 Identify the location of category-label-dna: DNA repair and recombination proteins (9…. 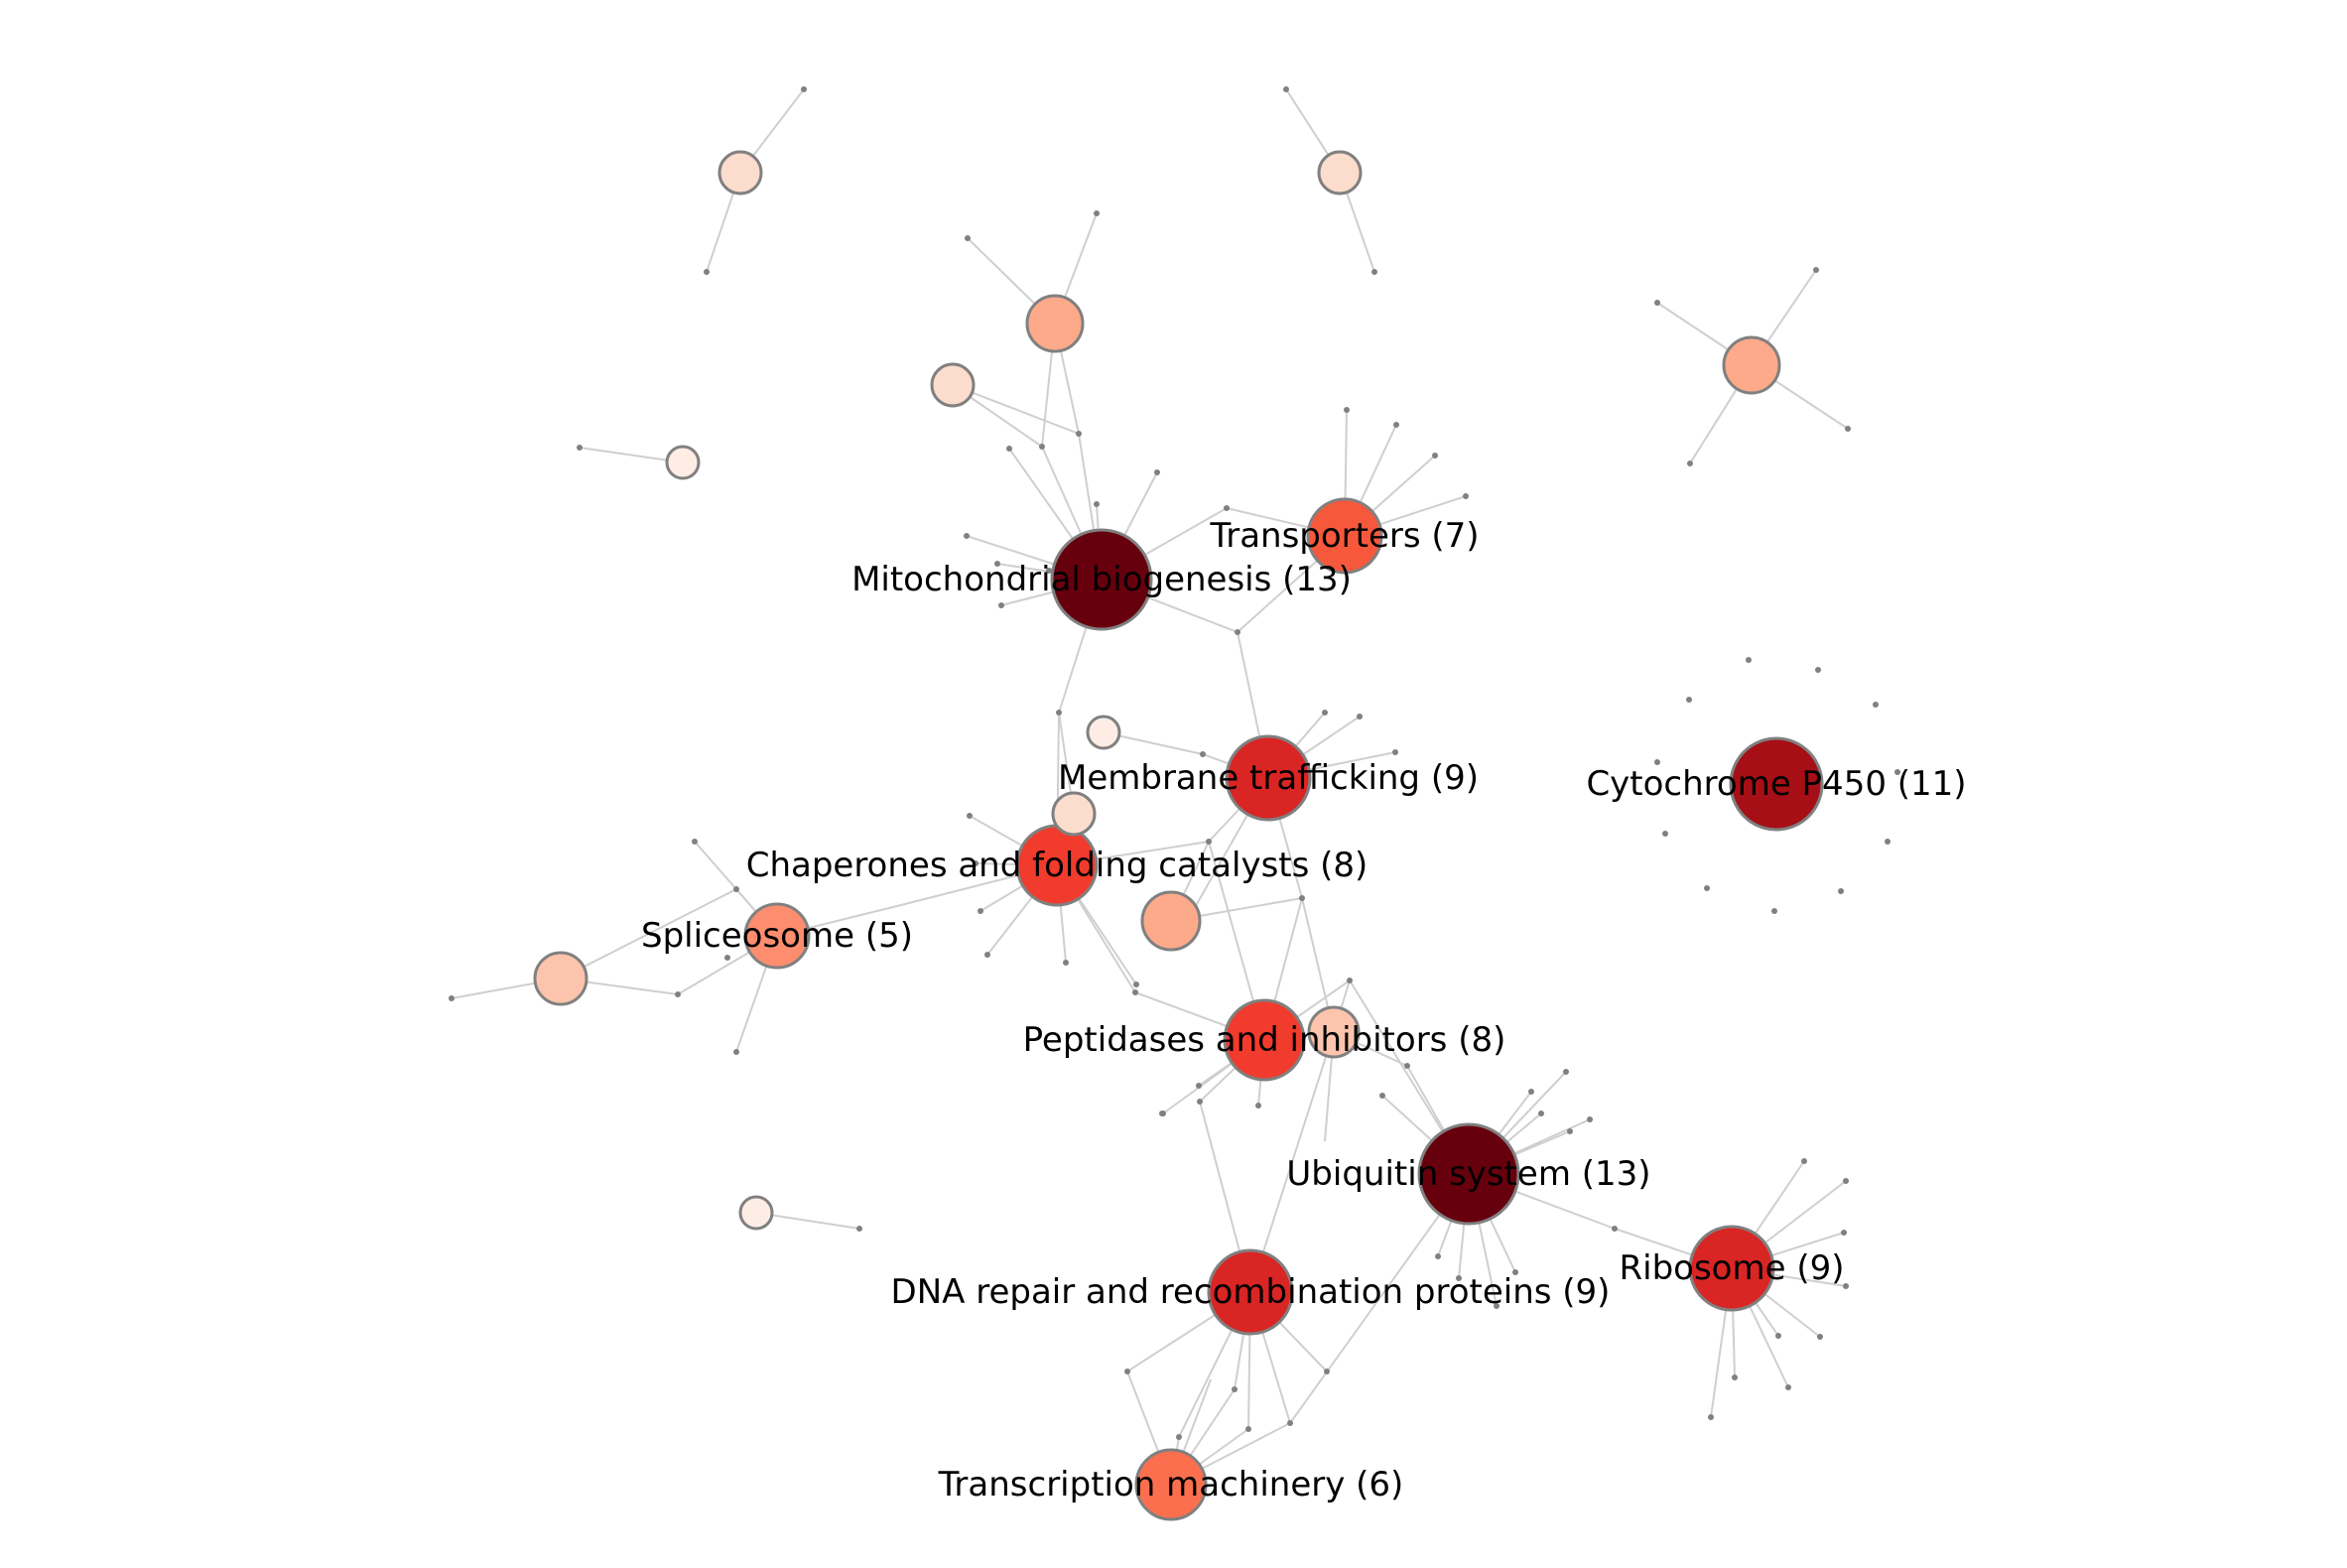
(1251, 1292).